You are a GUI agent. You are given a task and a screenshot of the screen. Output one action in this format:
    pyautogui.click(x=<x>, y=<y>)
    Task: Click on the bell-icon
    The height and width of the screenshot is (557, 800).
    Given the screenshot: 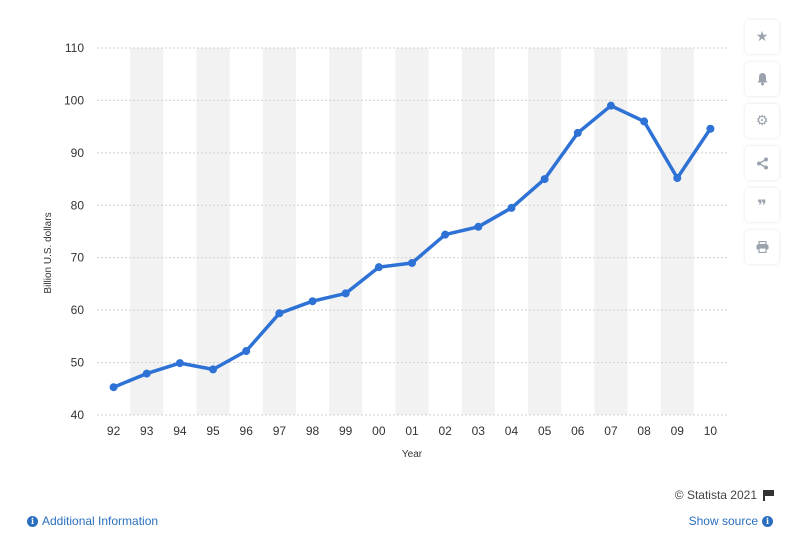 What is the action you would take?
    pyautogui.click(x=762, y=79)
    